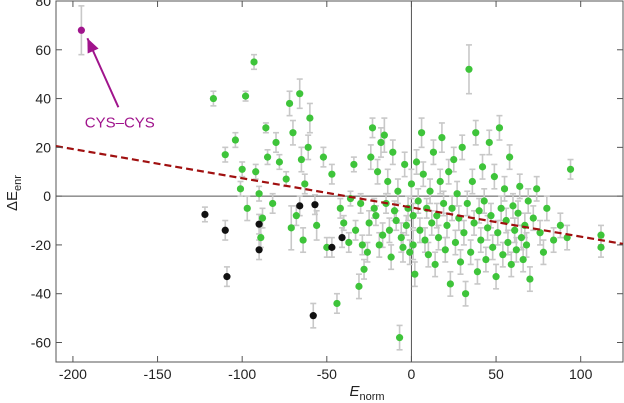  I want to click on cys-cys-label: CYS–CYS, so click(120, 122).